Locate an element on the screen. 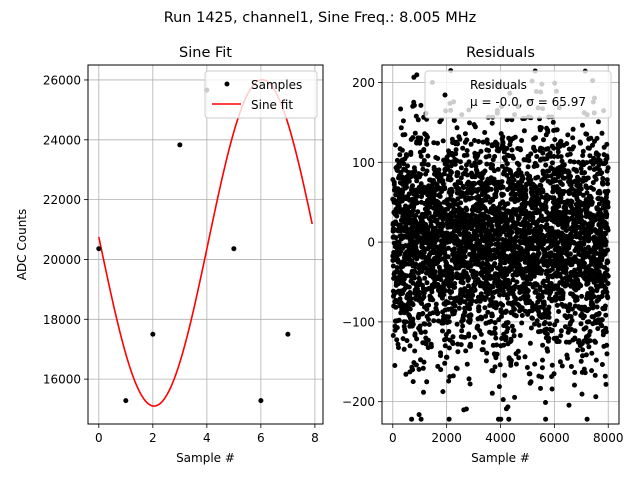 The height and width of the screenshot is (480, 640). sine-fit-ylabel: ADC Counts is located at coordinates (22, 245).